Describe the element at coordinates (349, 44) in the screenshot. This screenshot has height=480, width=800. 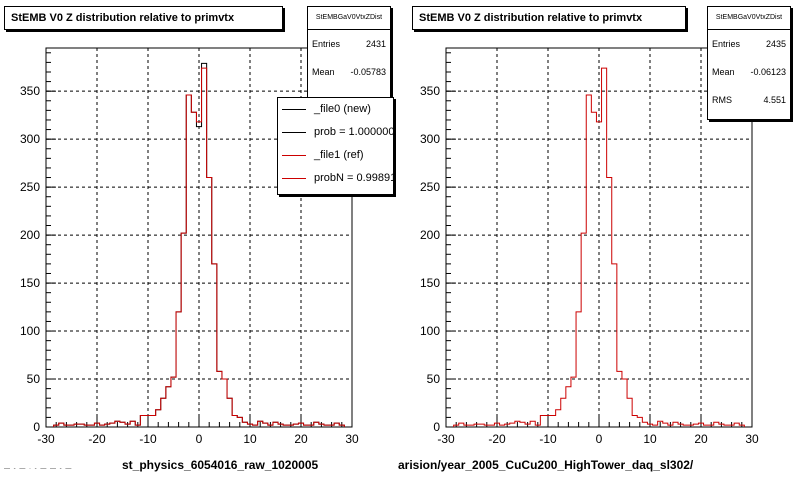
I see `left-stats-row: Entries 2431` at that location.